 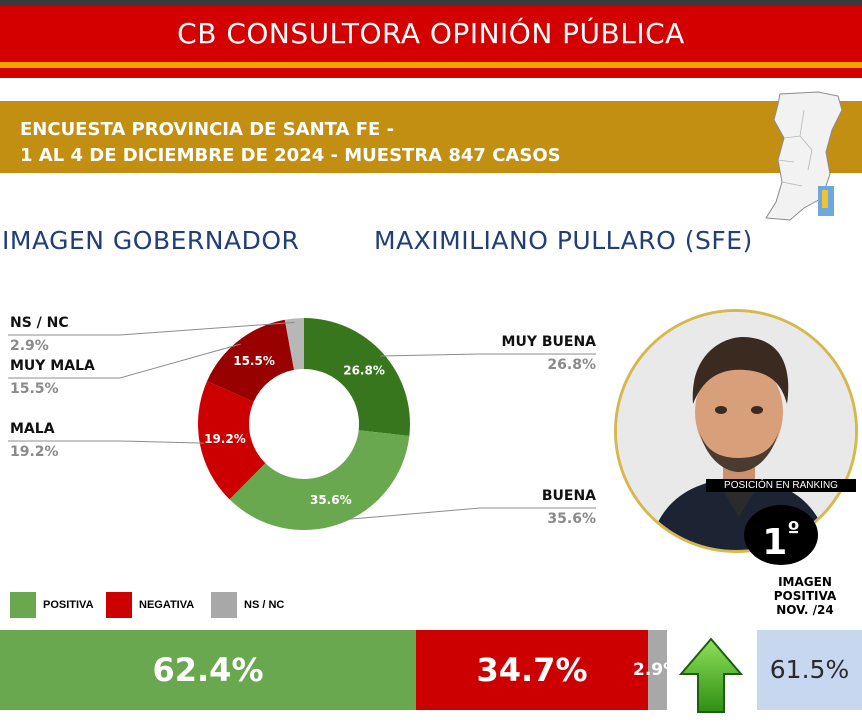 I want to click on leader-line-buena, so click(x=466, y=514).